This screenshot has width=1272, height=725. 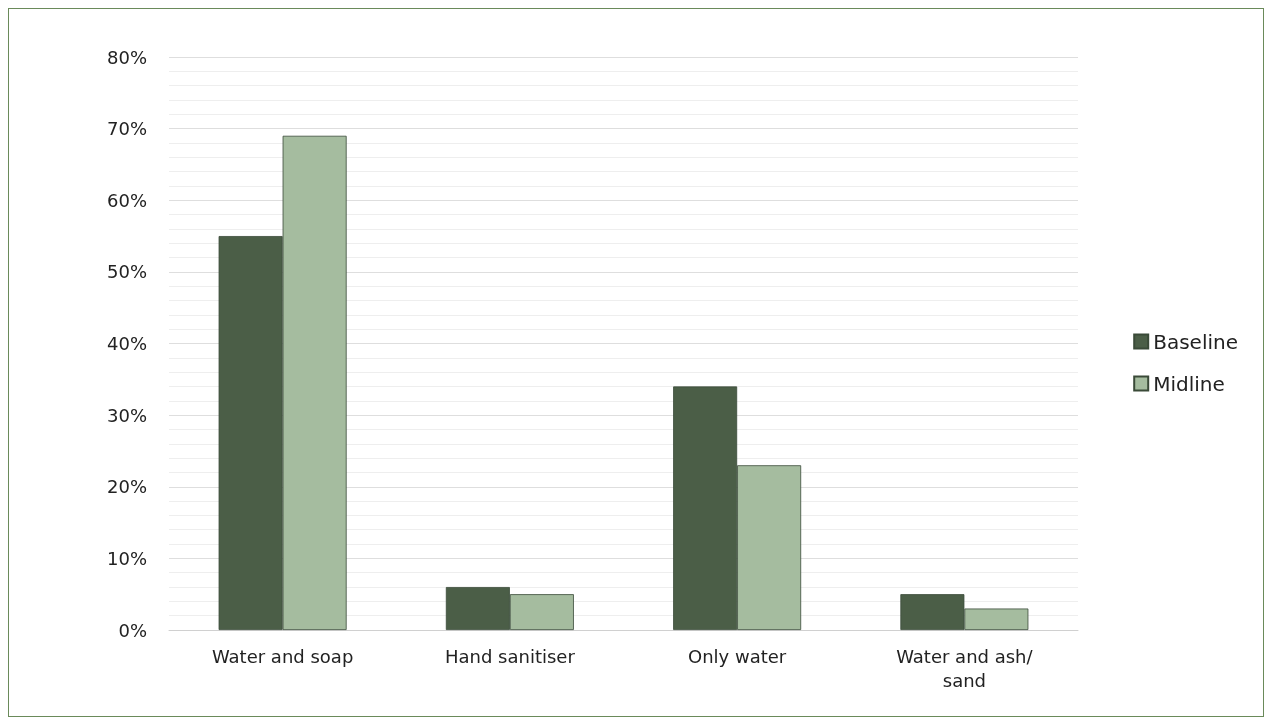 What do you see at coordinates (126, 487) in the screenshot?
I see `y-tick-label: 20%` at bounding box center [126, 487].